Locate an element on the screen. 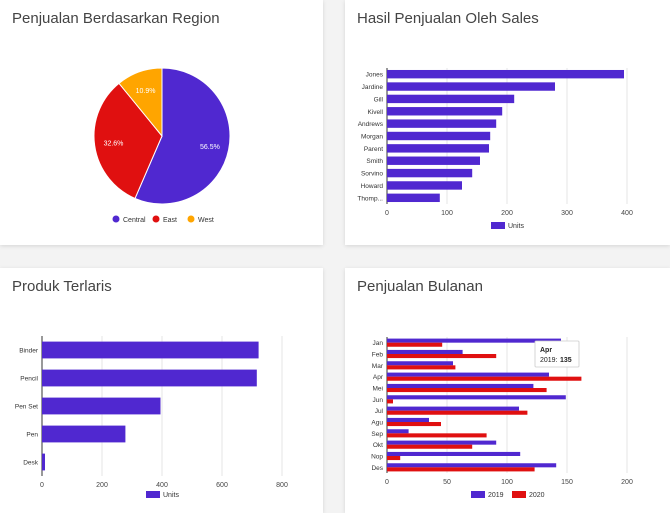 This screenshot has height=513, width=670. y-tick-label: Pen is located at coordinates (32, 435).